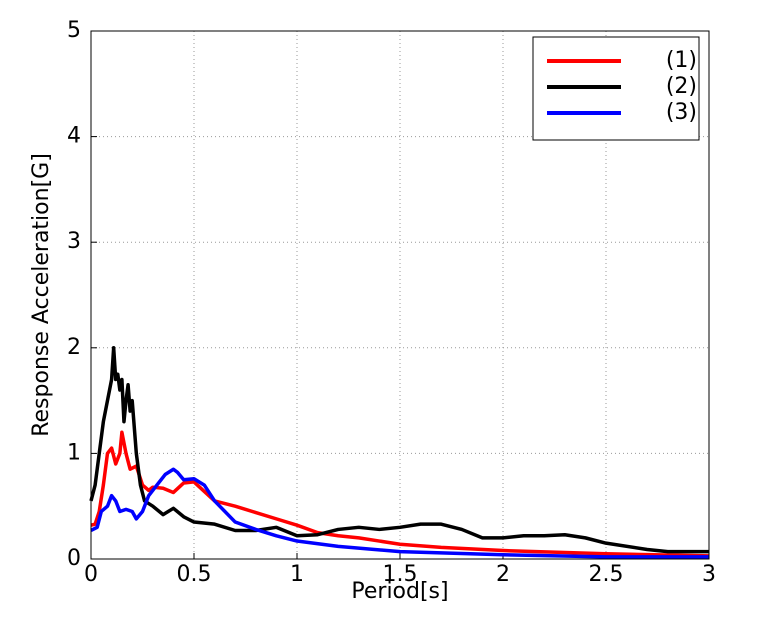  Describe the element at coordinates (400, 574) in the screenshot. I see `x-tick-label: 1.5` at that location.